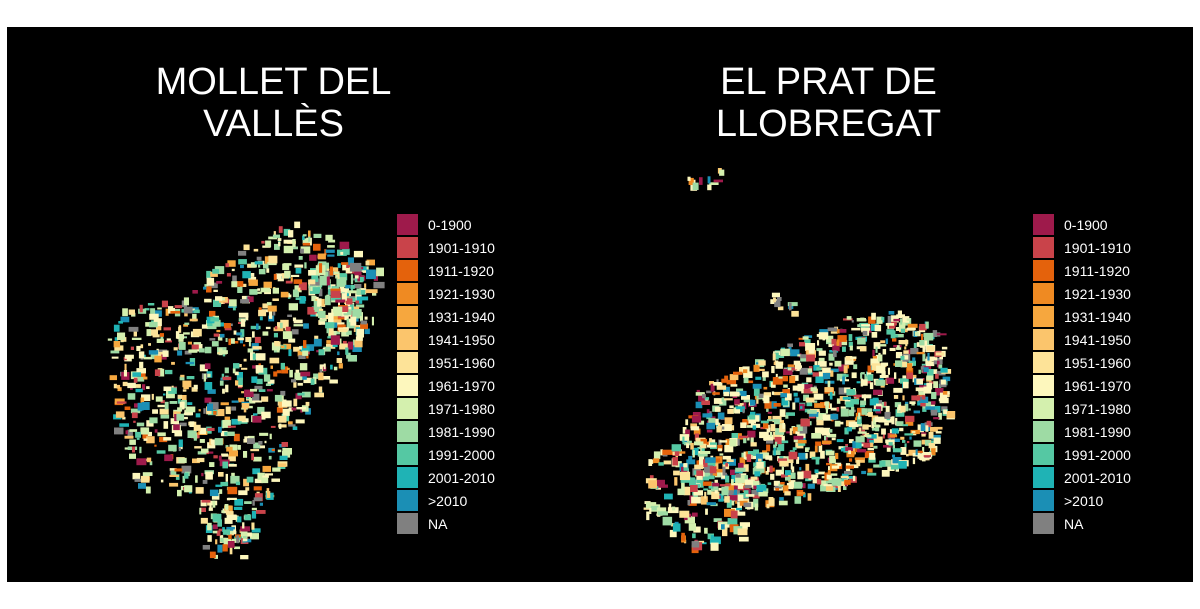 This screenshot has height=609, width=1200. I want to click on legend-label: 0-1900, so click(1086, 224).